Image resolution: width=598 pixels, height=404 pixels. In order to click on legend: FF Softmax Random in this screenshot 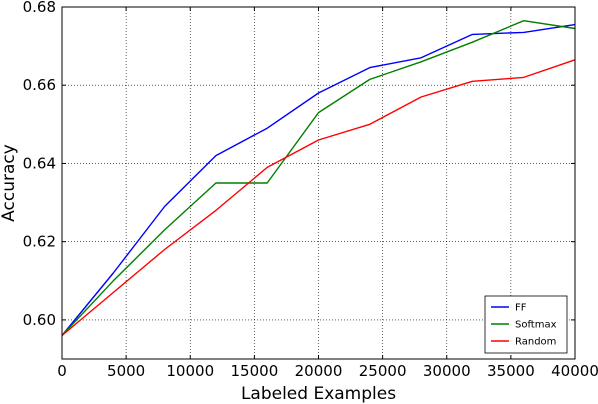, I will do `click(526, 324)`.